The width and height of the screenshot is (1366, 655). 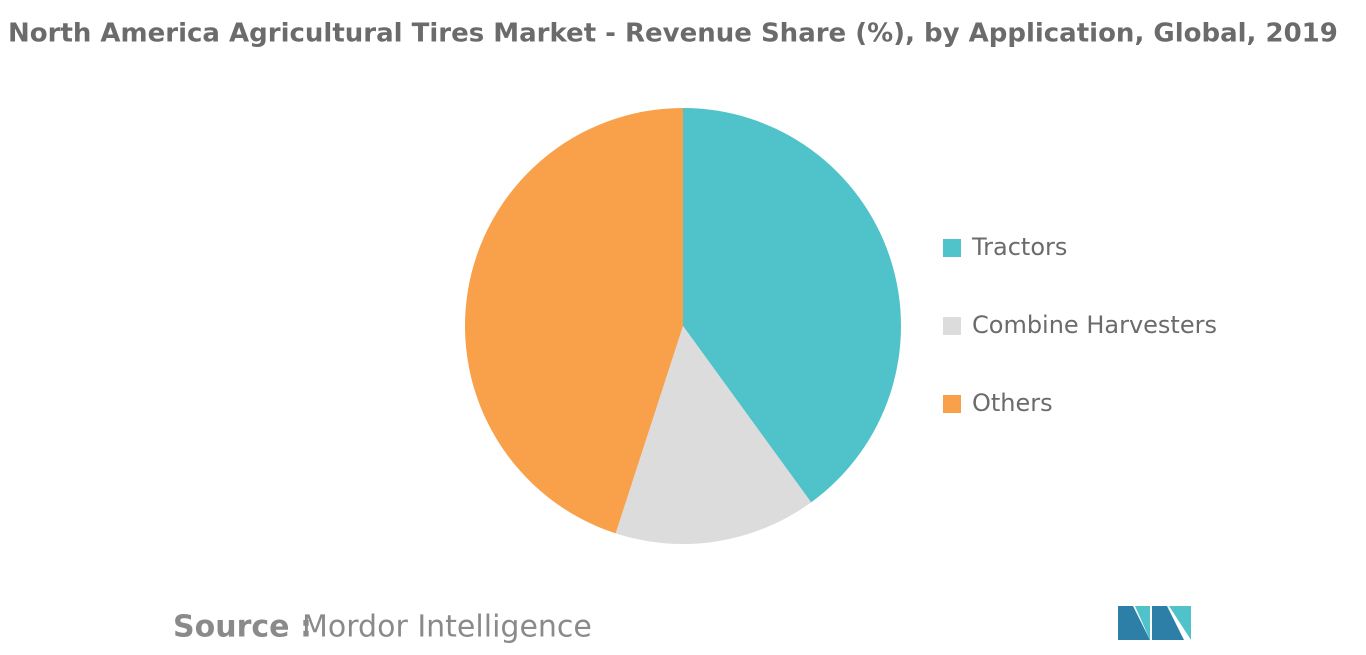 I want to click on logo, so click(x=1154, y=623).